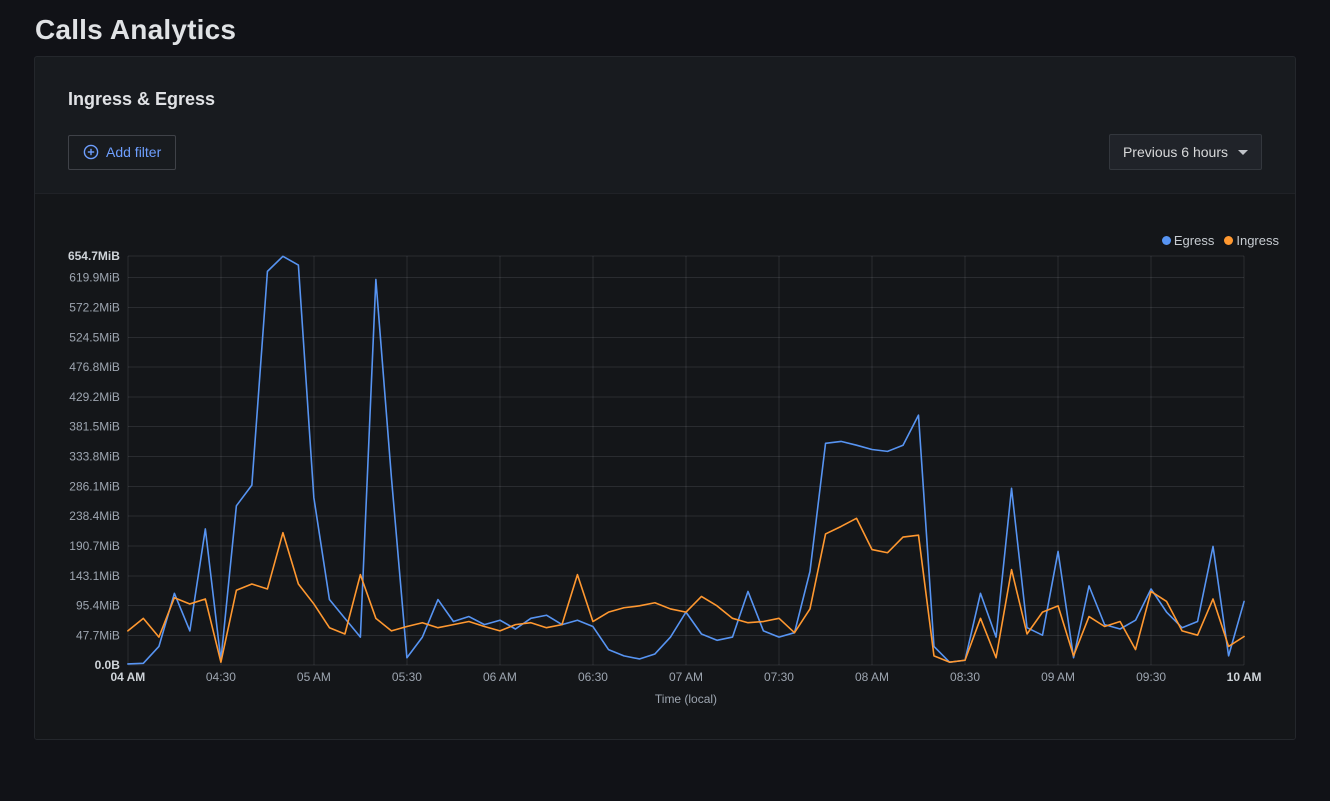  Describe the element at coordinates (1243, 152) in the screenshot. I see `chevron-down-icon` at that location.